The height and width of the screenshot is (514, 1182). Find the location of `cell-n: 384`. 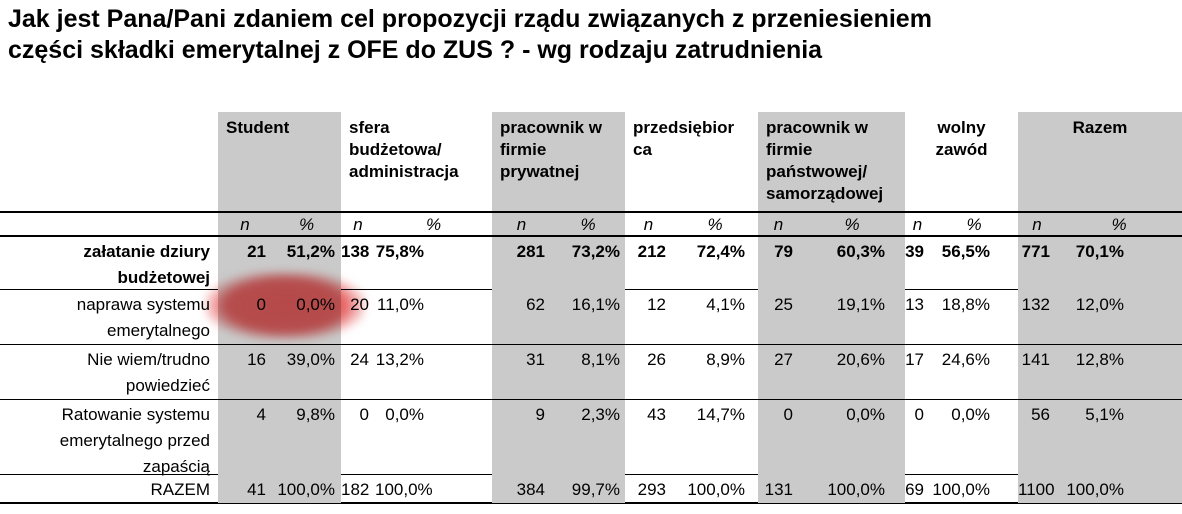

cell-n: 384 is located at coordinates (521, 489).